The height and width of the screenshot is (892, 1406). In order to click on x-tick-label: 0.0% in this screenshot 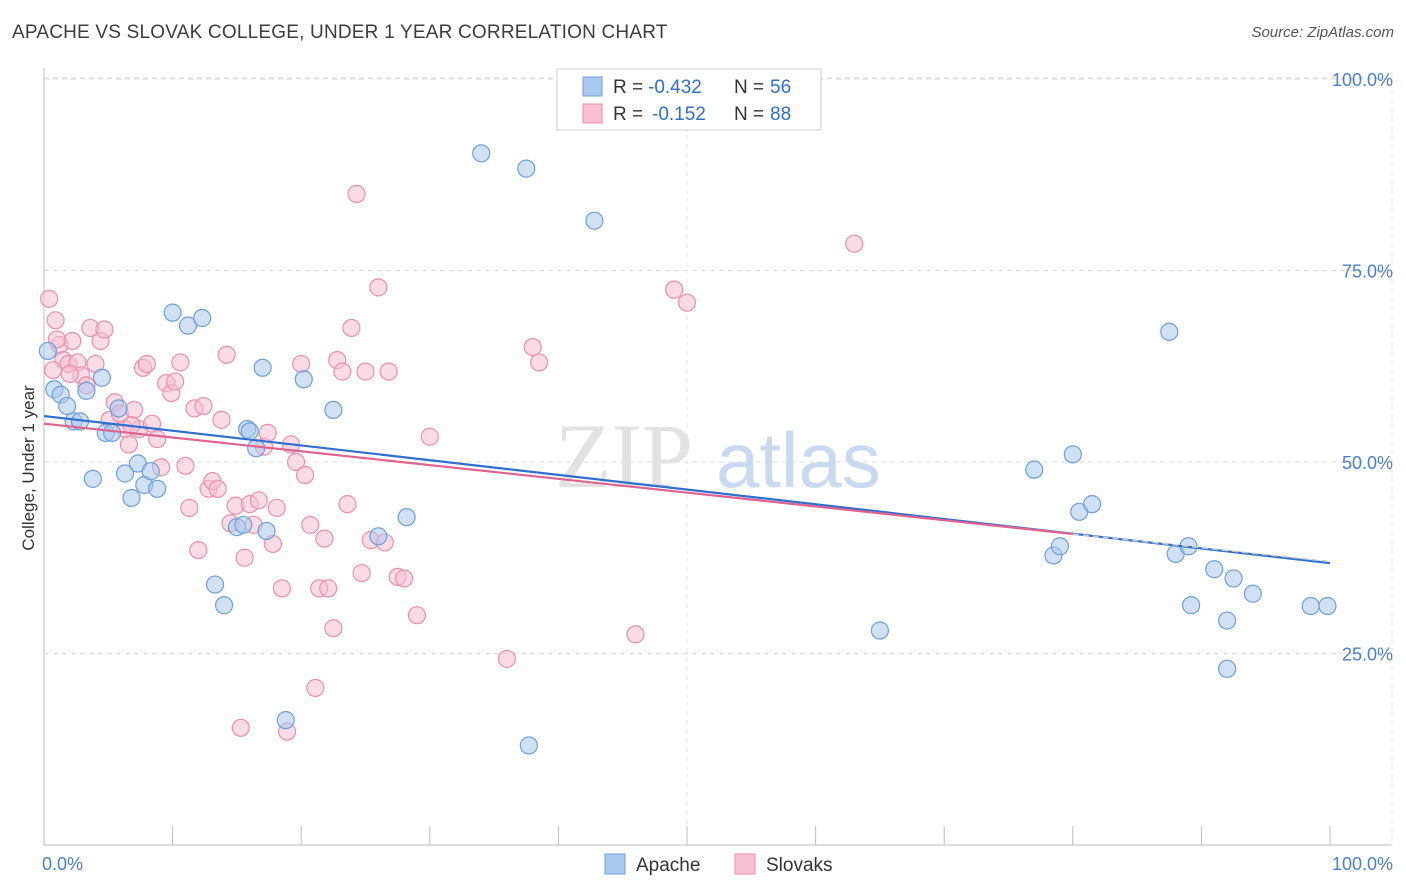, I will do `click(62, 864)`.